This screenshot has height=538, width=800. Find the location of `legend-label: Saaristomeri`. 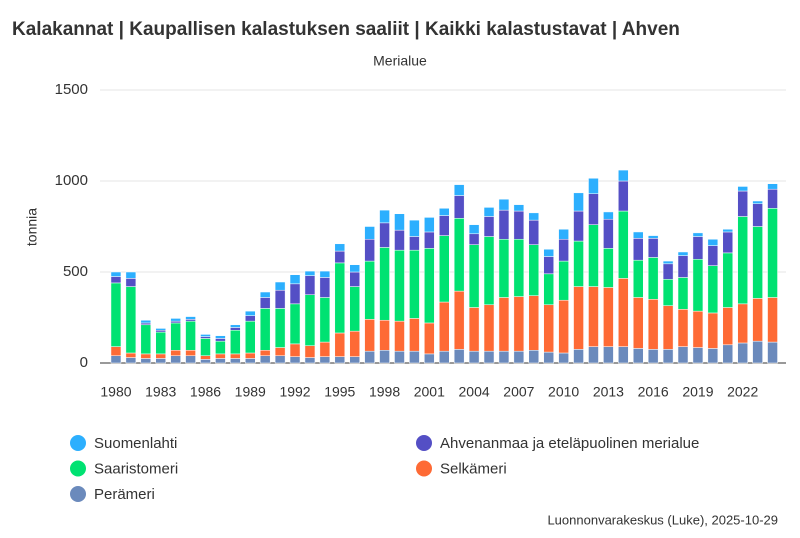

legend-label: Saaristomeri is located at coordinates (136, 468).